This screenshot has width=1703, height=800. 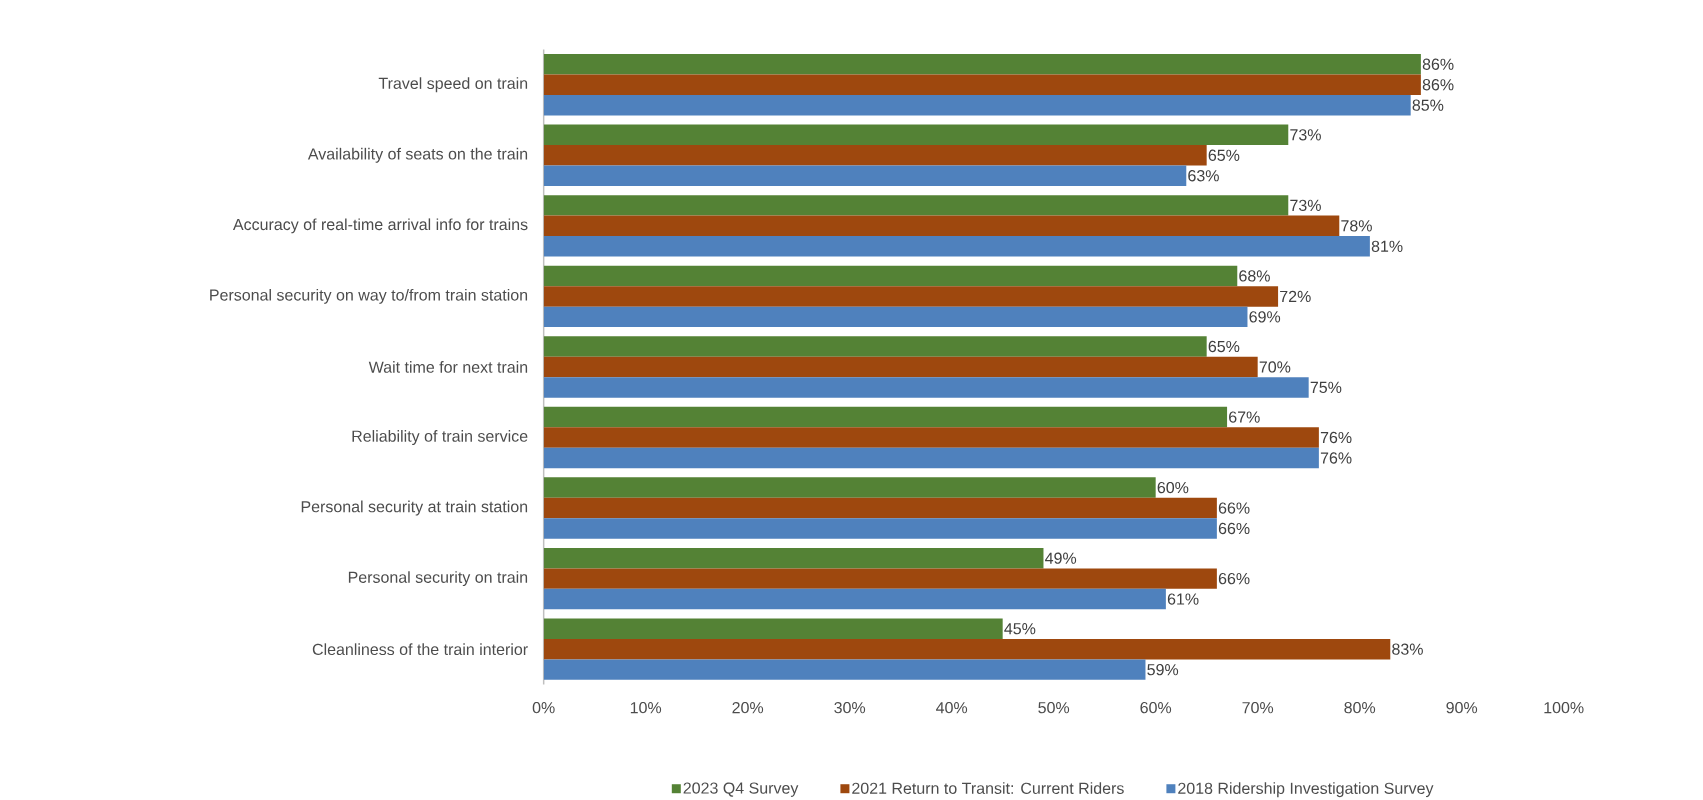 What do you see at coordinates (1265, 317) in the screenshot?
I see `data-label: 69%` at bounding box center [1265, 317].